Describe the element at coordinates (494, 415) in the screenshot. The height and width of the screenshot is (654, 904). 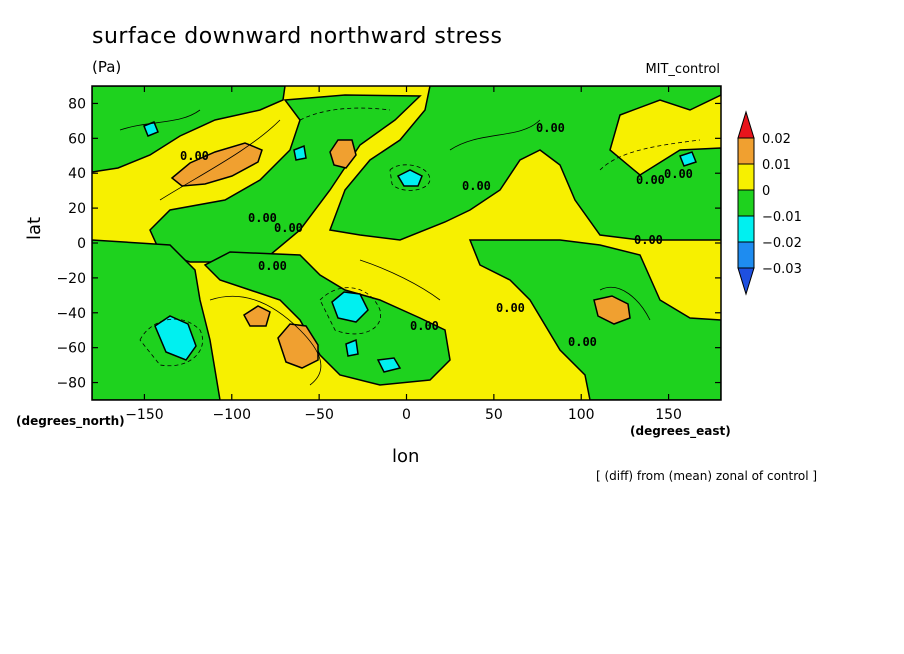
I see `x-tick-label: 50` at that location.